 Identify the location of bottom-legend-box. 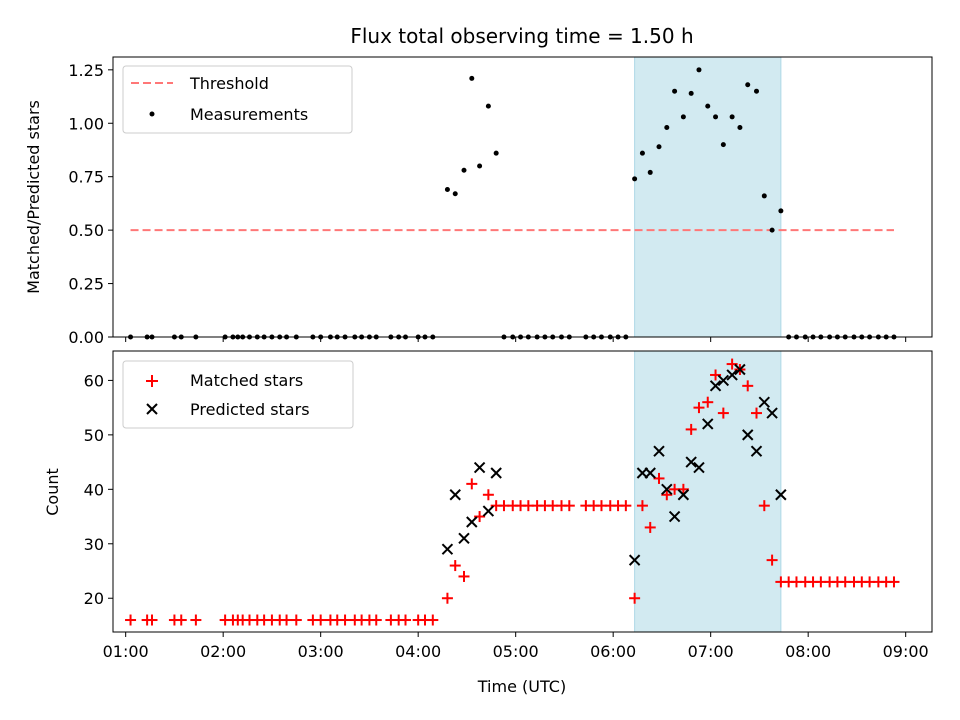
(238, 394).